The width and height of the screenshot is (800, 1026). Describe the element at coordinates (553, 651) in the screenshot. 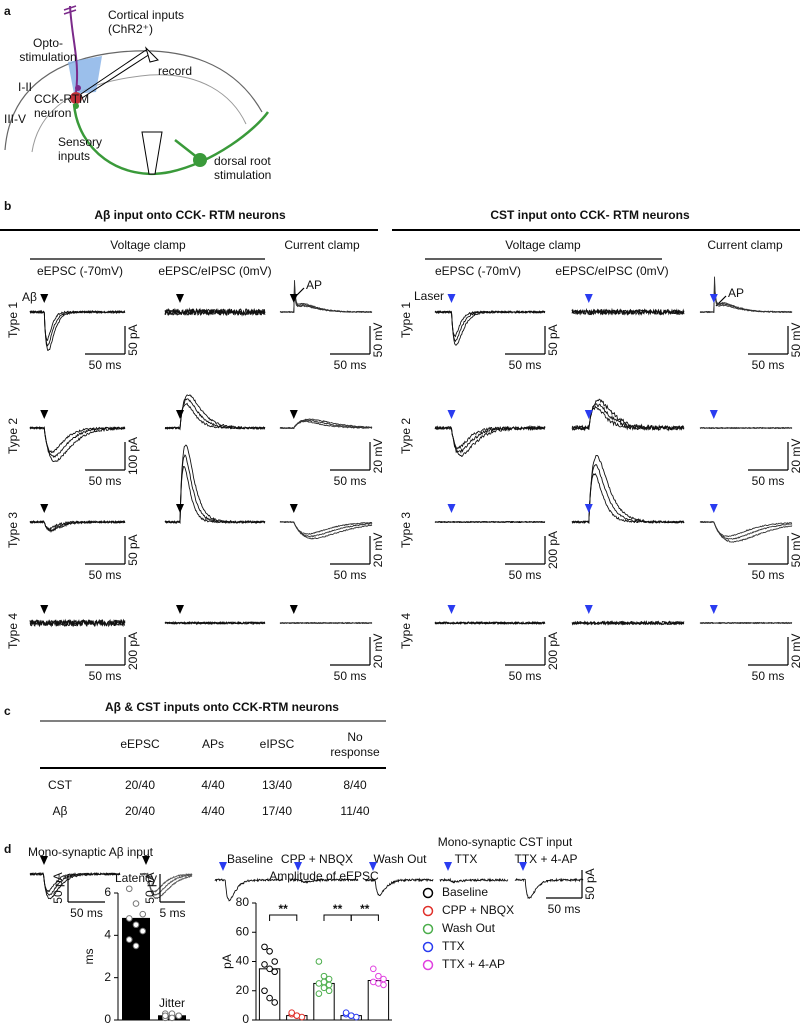

I see `scale-label: 200 pA` at that location.